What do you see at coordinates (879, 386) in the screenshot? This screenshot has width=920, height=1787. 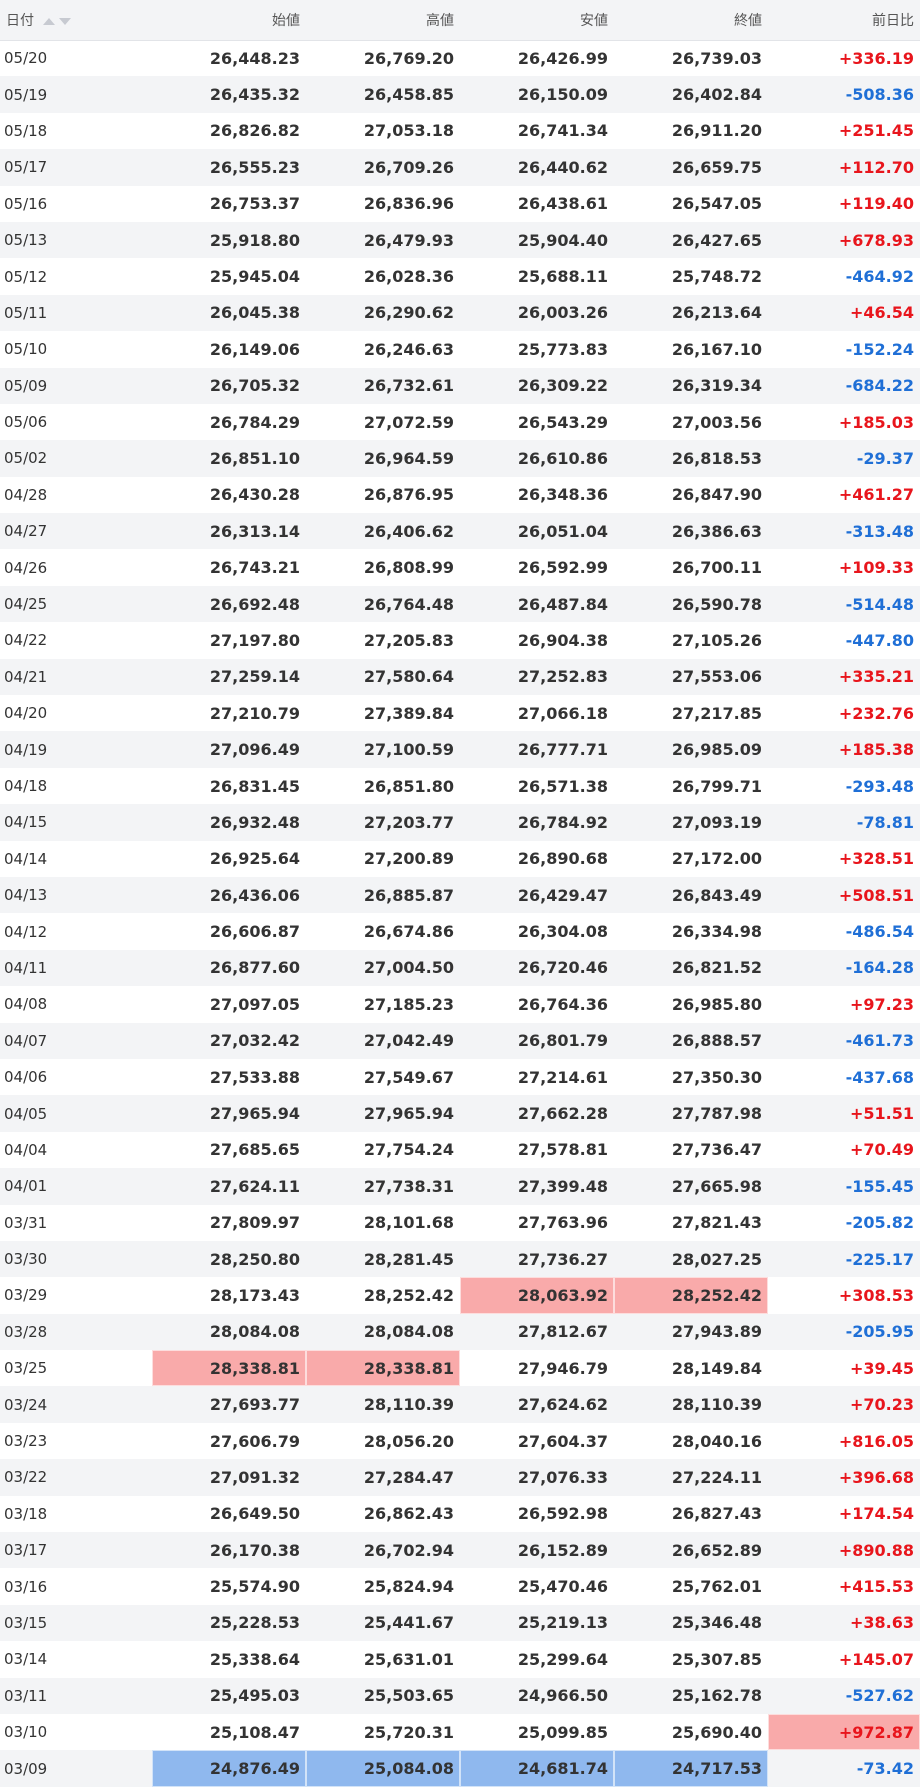 I see `cell-change: -684.22` at bounding box center [879, 386].